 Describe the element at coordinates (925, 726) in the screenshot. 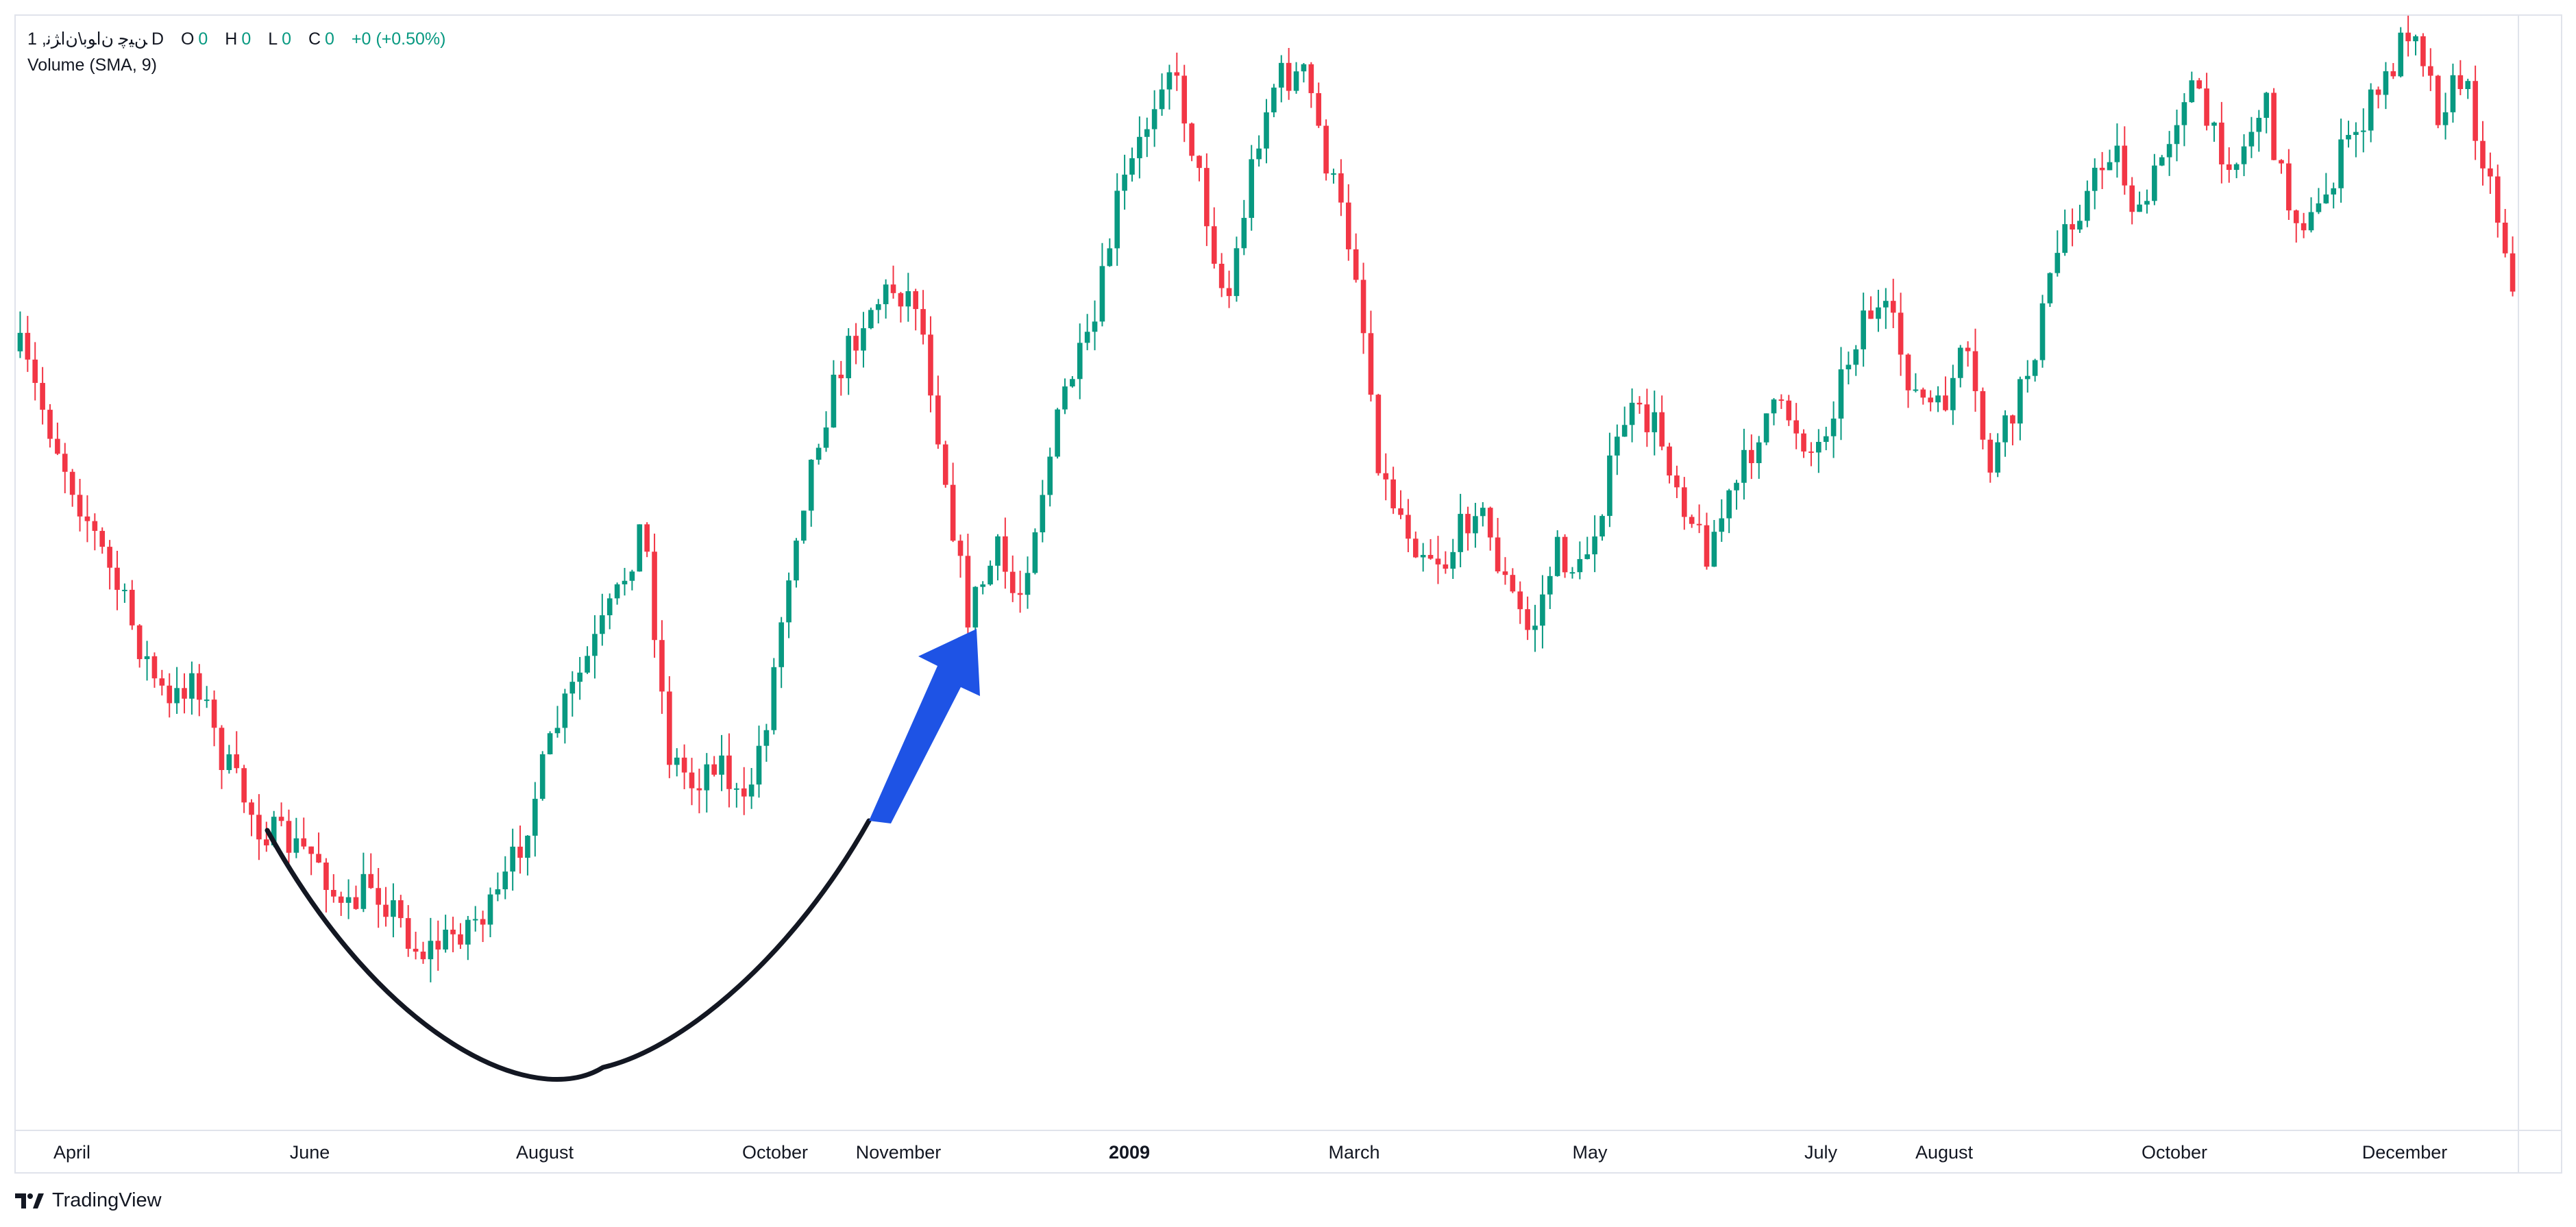

I see `upward-arrow` at that location.